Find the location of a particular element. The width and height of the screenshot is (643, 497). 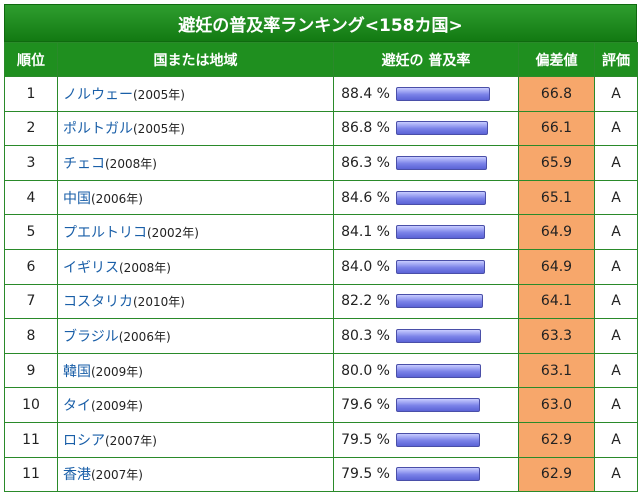

country-cell: ブラジル(2006年) is located at coordinates (195, 336).